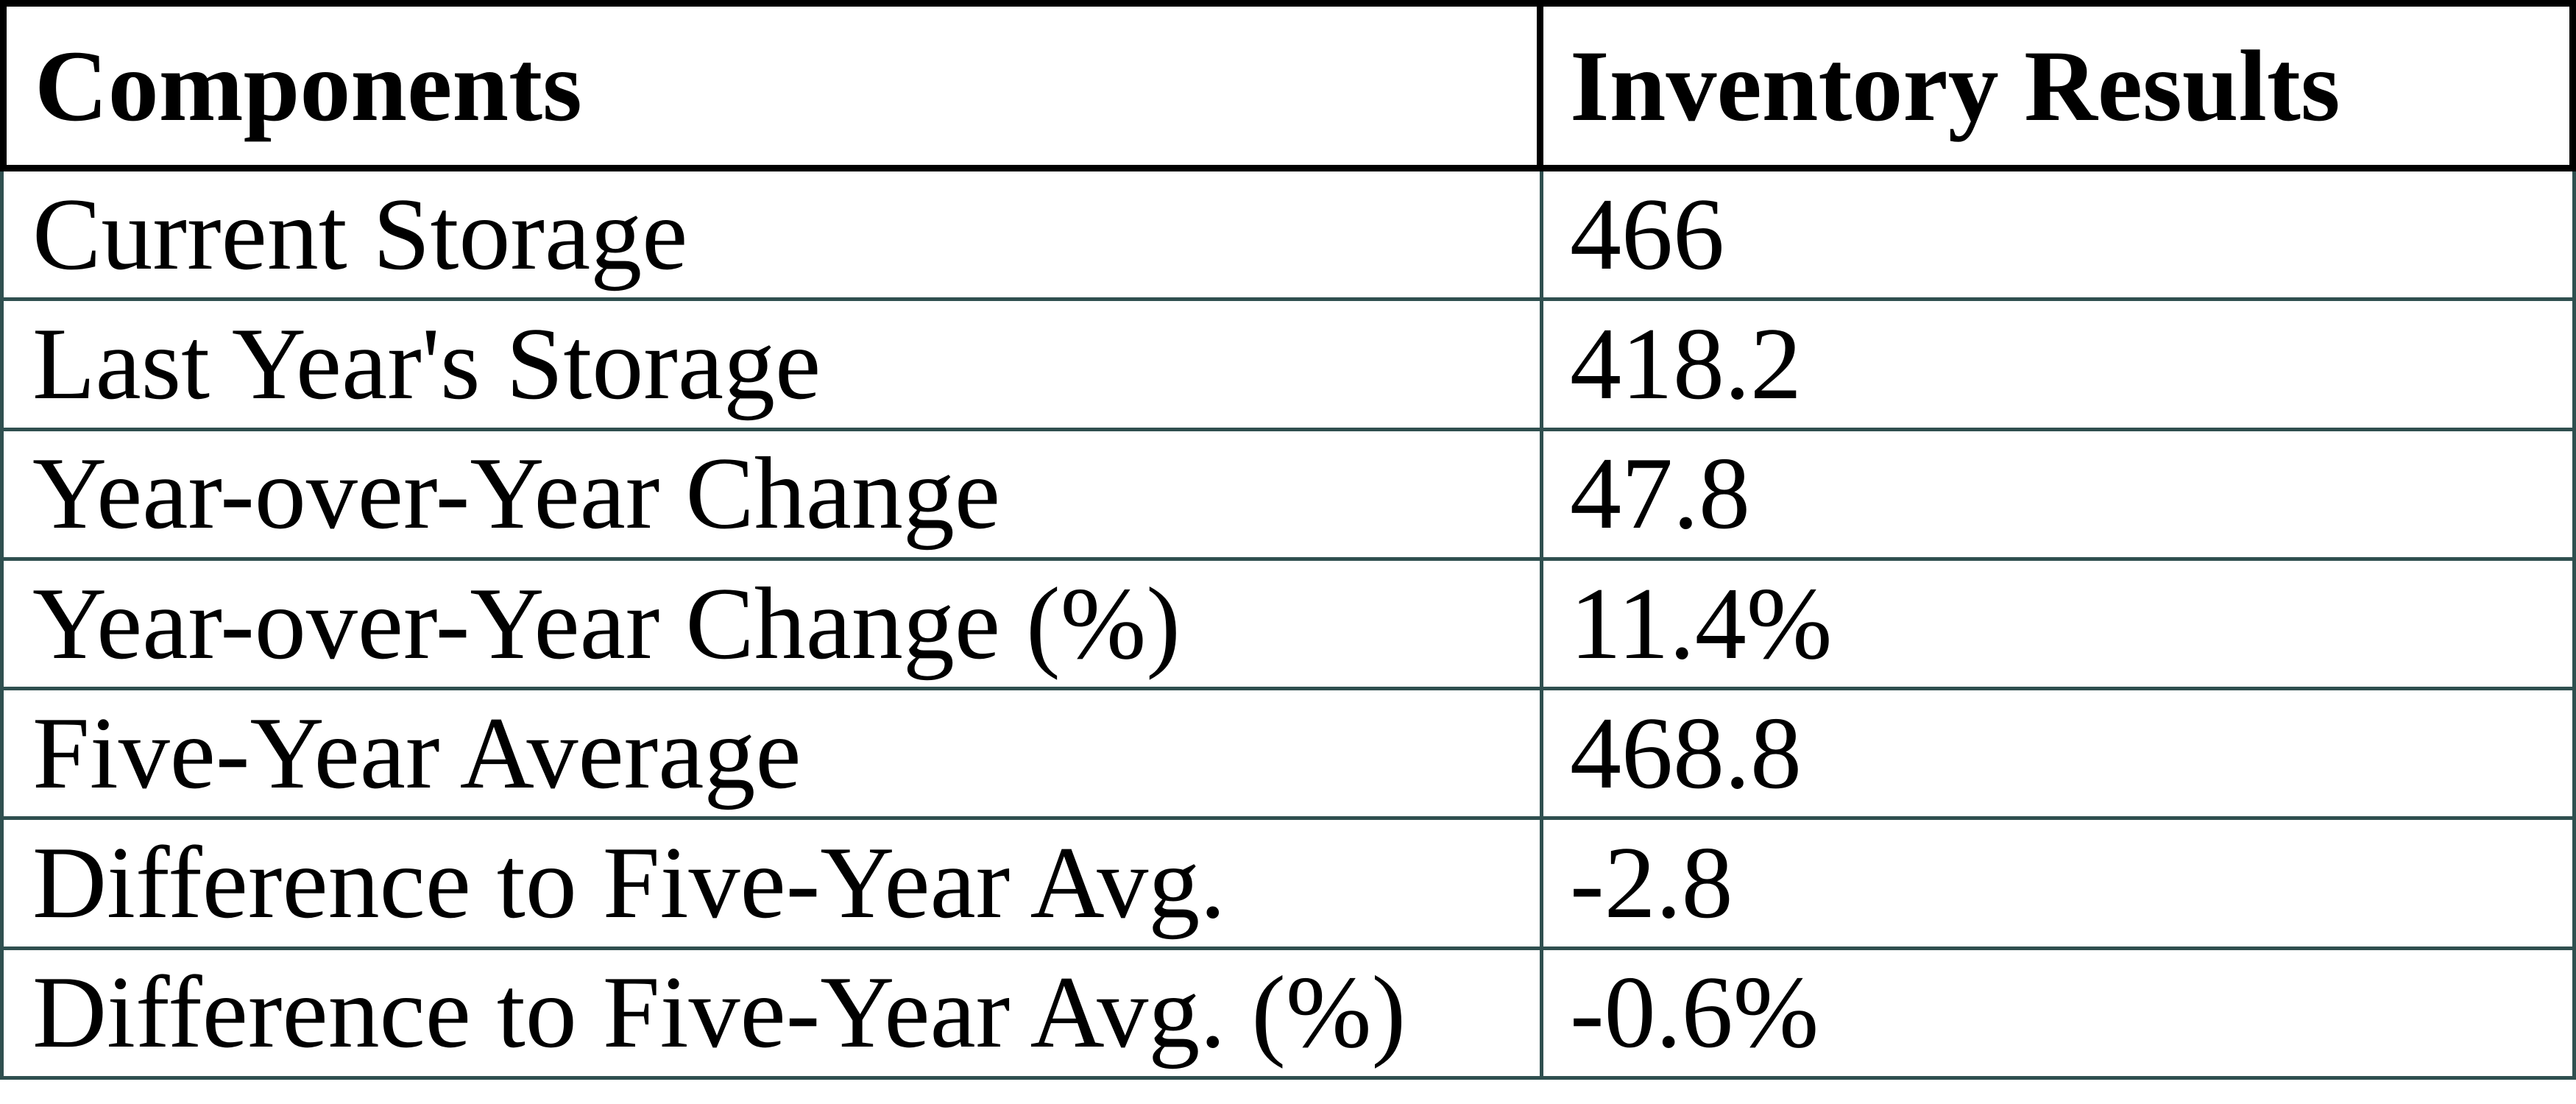 This screenshot has width=2576, height=1104. I want to click on table-row-value-last-years-storage: 418.2, so click(2059, 366).